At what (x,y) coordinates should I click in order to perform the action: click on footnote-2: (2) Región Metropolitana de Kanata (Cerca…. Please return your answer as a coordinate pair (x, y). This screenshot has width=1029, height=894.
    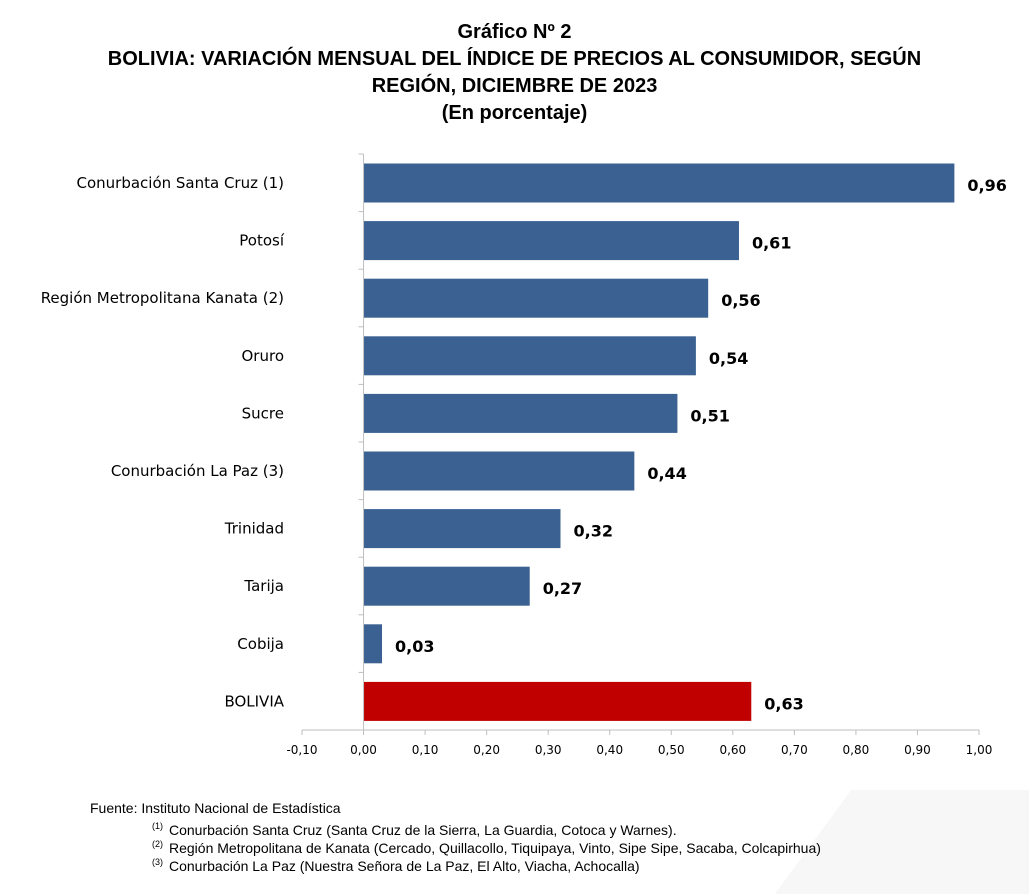
    Looking at the image, I should click on (486, 846).